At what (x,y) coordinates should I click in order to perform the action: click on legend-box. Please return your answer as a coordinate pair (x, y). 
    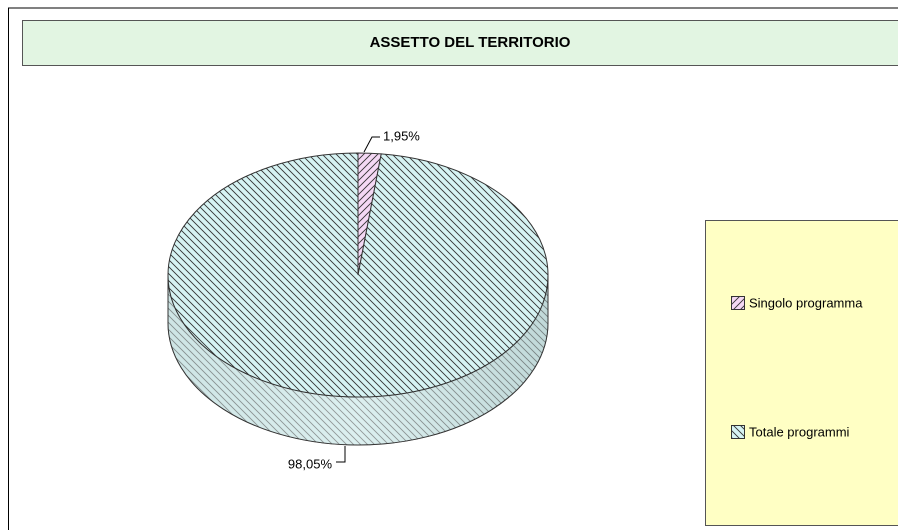
    Looking at the image, I should click on (801, 373).